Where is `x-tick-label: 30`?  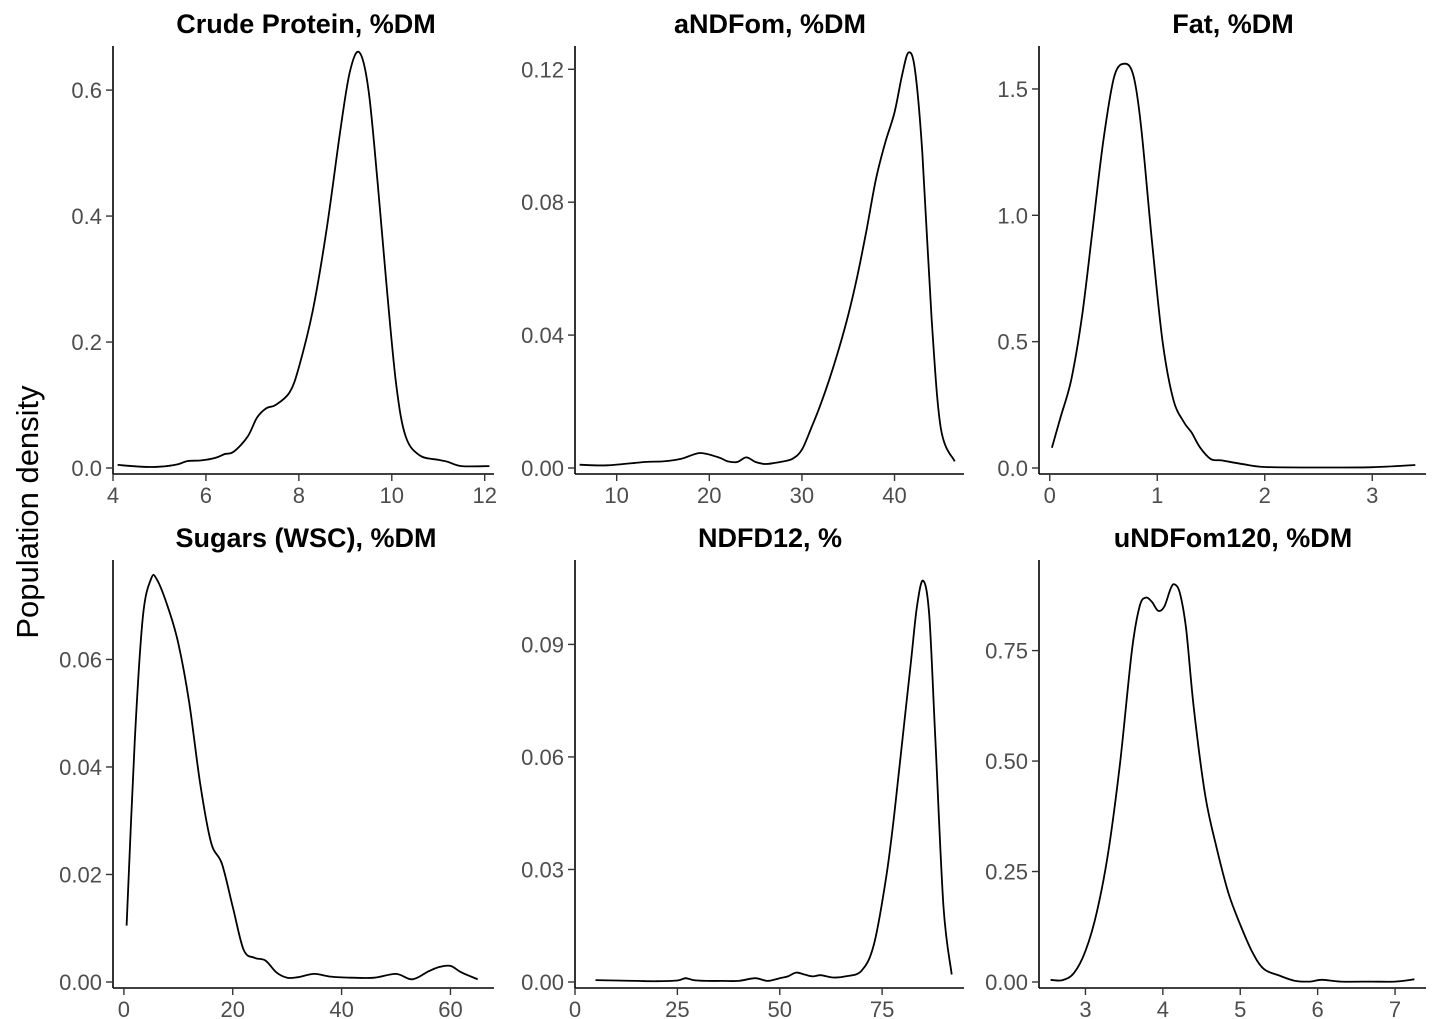
x-tick-label: 30 is located at coordinates (802, 495).